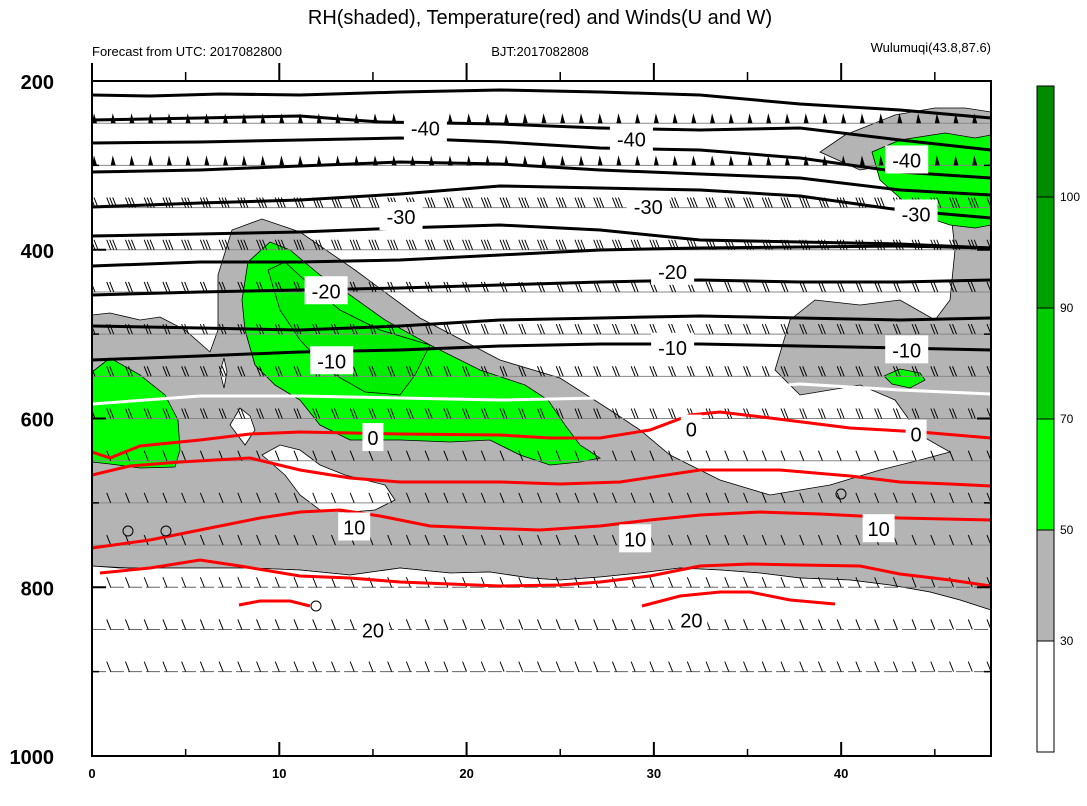 The image size is (1087, 806). What do you see at coordinates (166, 531) in the screenshot?
I see `calm-marker` at bounding box center [166, 531].